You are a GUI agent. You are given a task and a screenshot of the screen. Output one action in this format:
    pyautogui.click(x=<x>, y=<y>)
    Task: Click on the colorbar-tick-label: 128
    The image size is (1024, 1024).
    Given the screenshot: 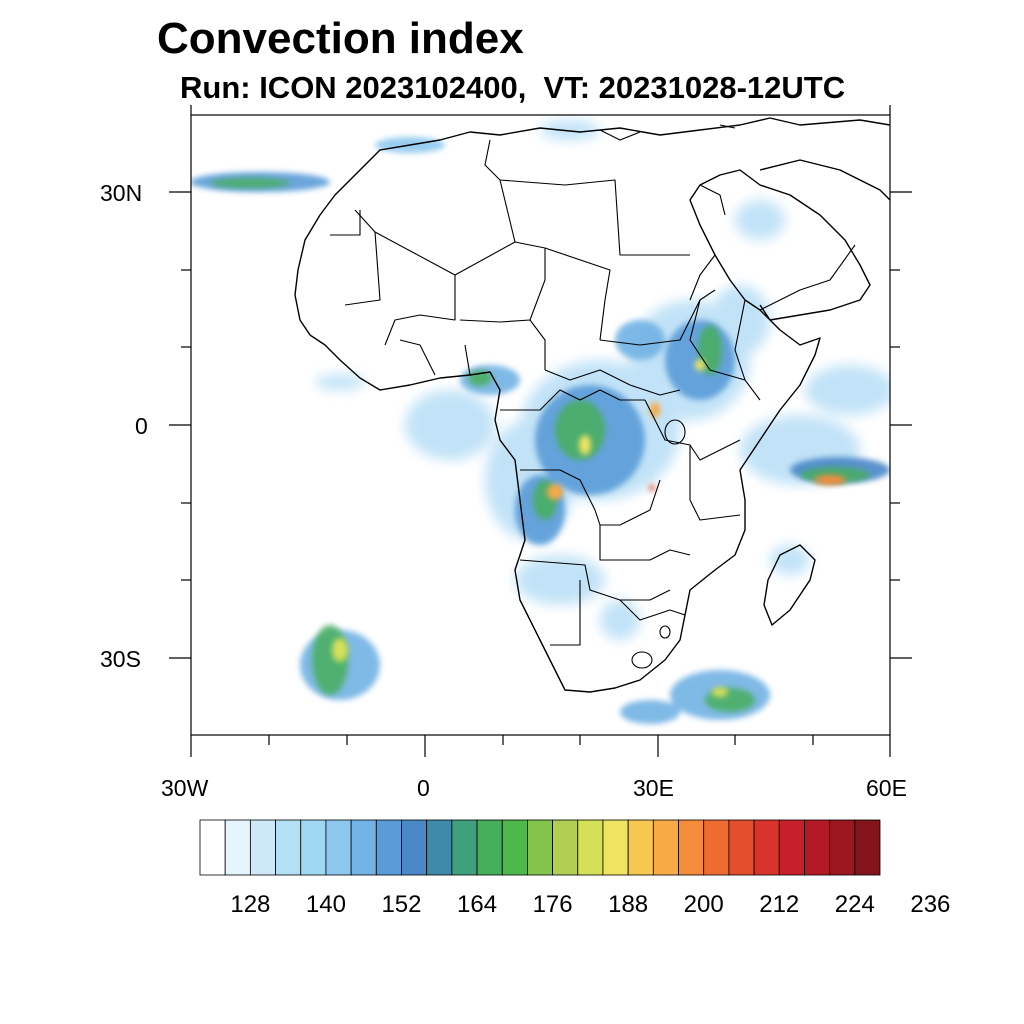 What is the action you would take?
    pyautogui.click(x=250, y=904)
    